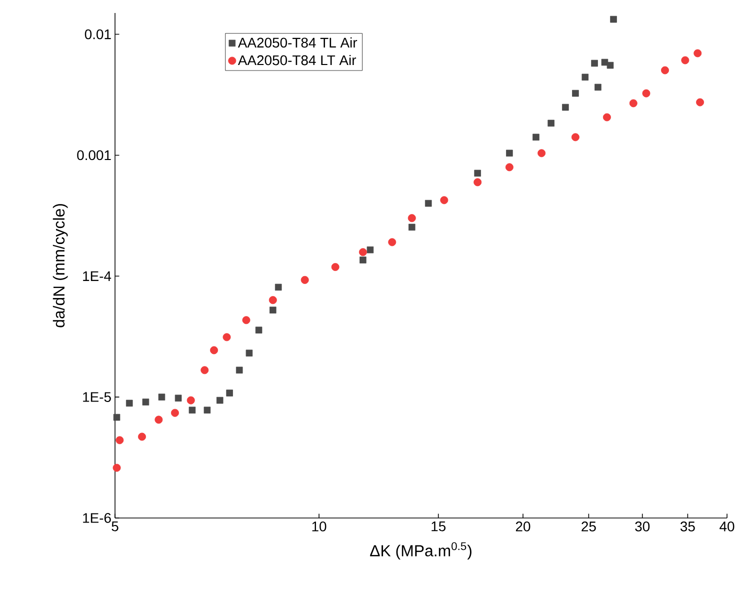 The image size is (744, 605). What do you see at coordinates (97, 518) in the screenshot?
I see `y-tick-label: 1E-6` at bounding box center [97, 518].